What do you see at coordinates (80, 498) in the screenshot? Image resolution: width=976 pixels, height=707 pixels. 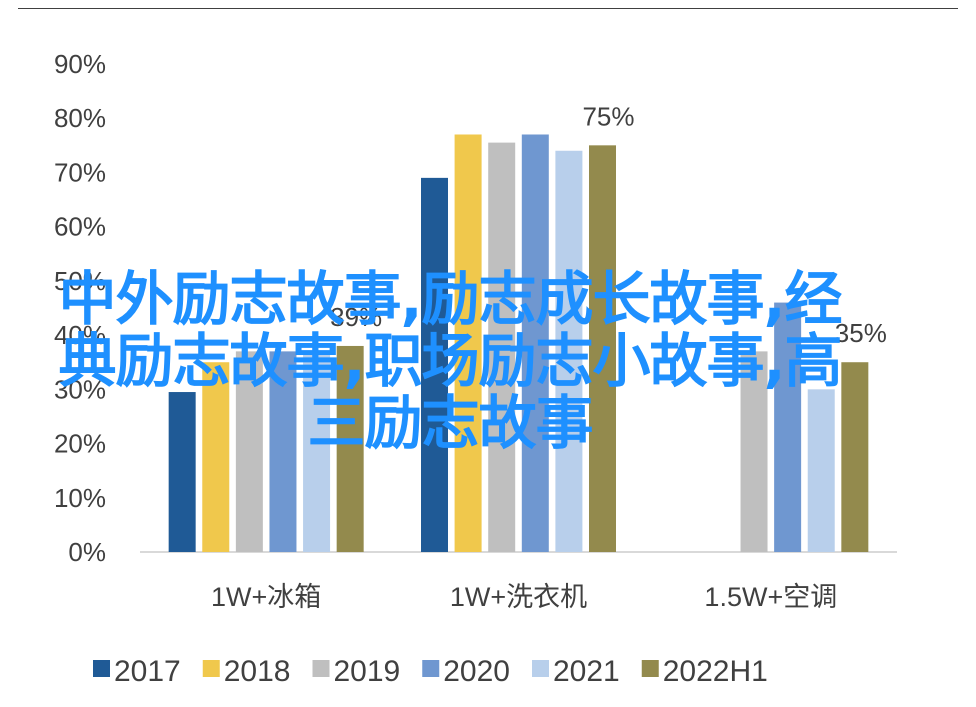 I see `y-tick-label: 10%` at bounding box center [80, 498].